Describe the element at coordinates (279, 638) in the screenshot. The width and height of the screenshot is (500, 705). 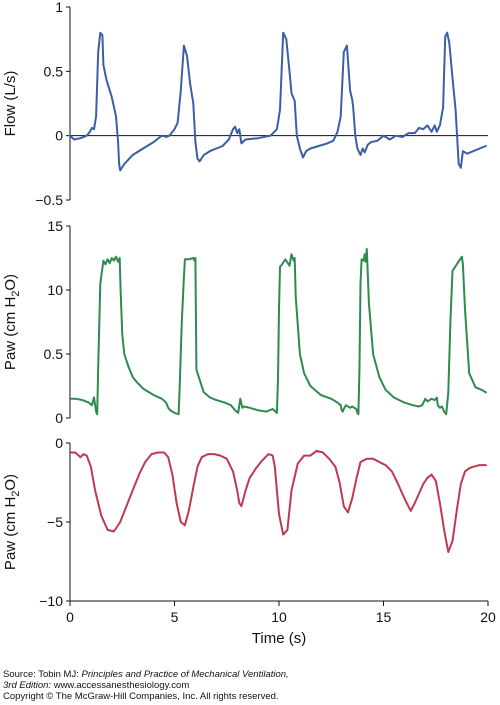
I see `x-axis-label: Time (s)` at that location.